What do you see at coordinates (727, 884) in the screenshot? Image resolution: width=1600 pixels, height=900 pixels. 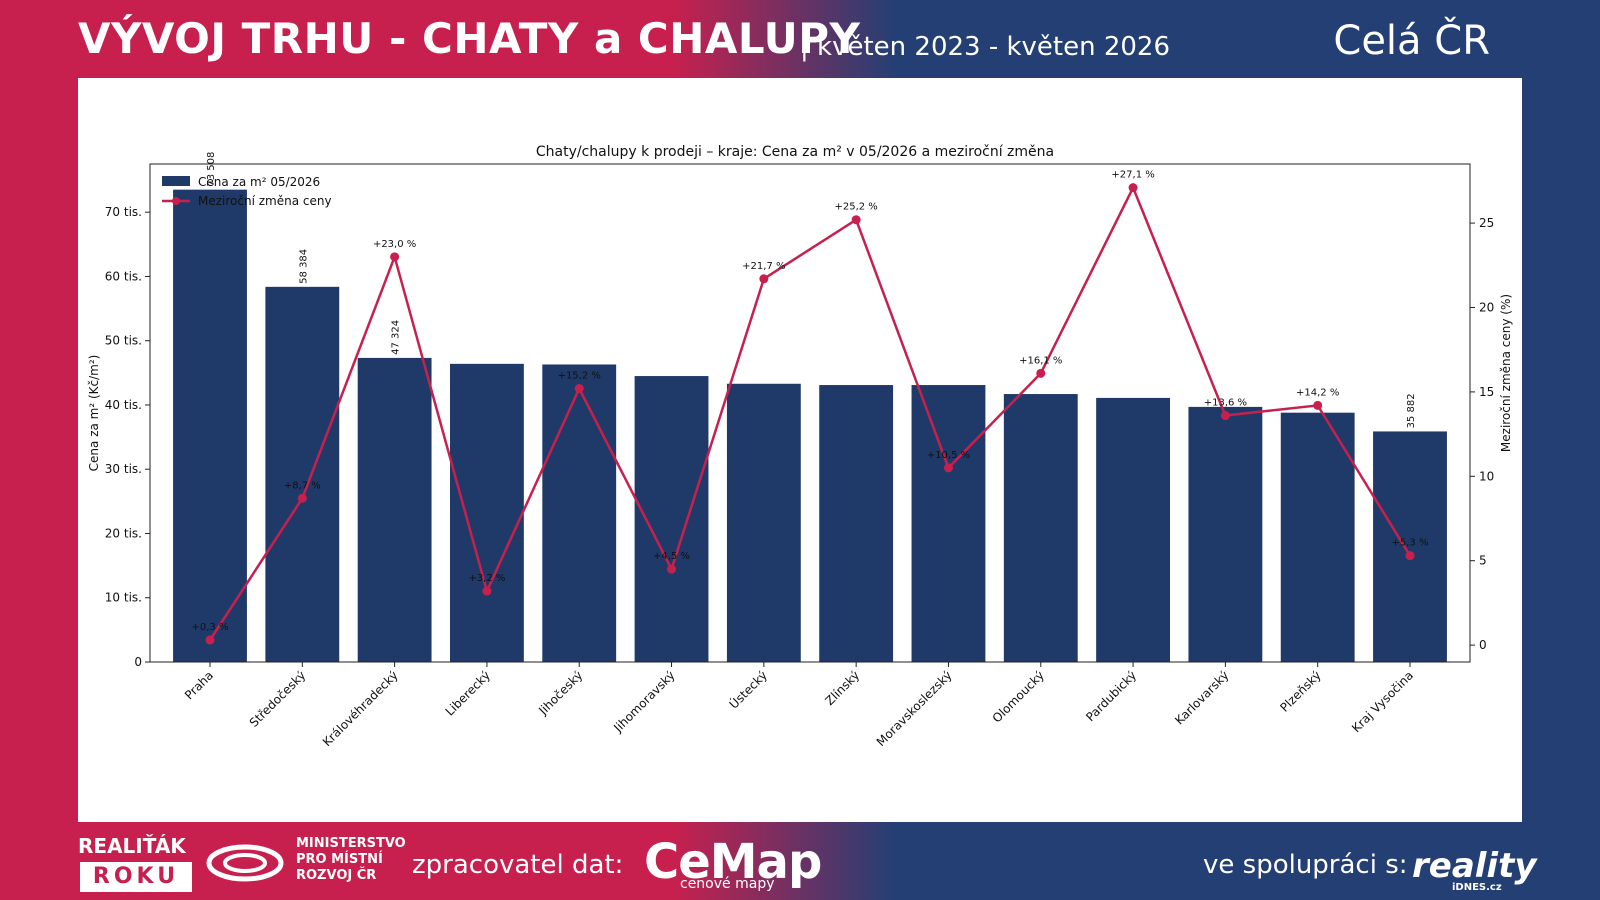 I see `cemap-subtitle: cenové mapy` at bounding box center [727, 884].